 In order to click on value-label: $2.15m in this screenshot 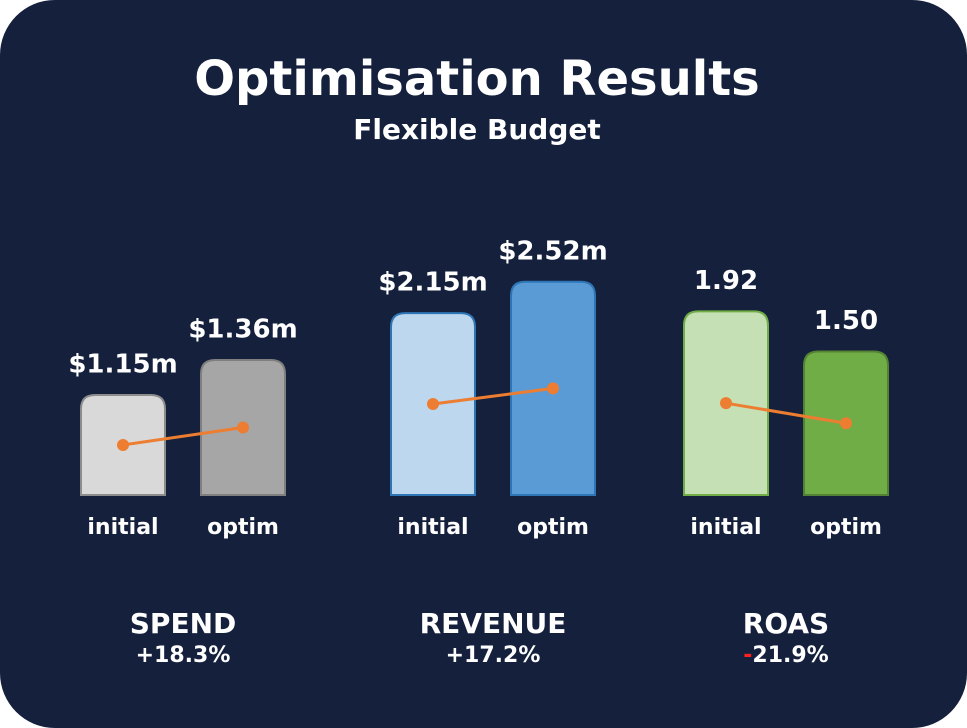, I will do `click(432, 283)`.